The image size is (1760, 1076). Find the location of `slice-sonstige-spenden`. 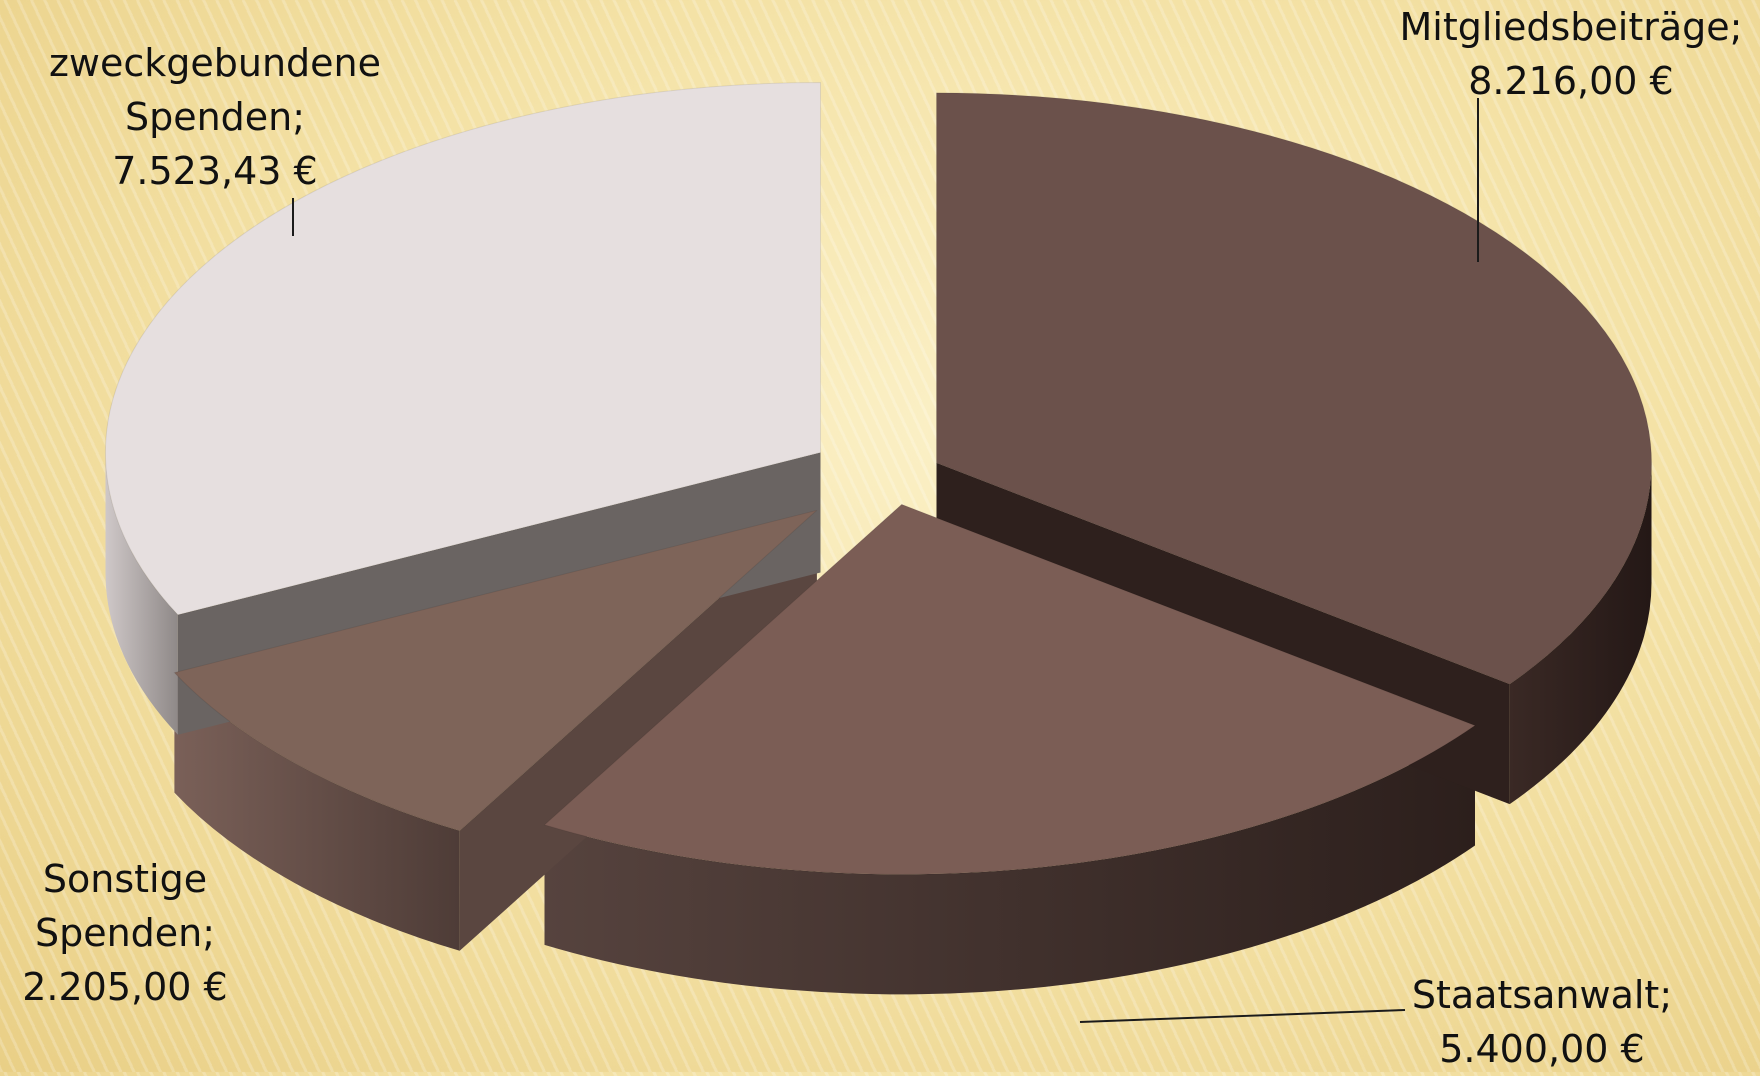

slice-sonstige-spenden is located at coordinates (495, 670).